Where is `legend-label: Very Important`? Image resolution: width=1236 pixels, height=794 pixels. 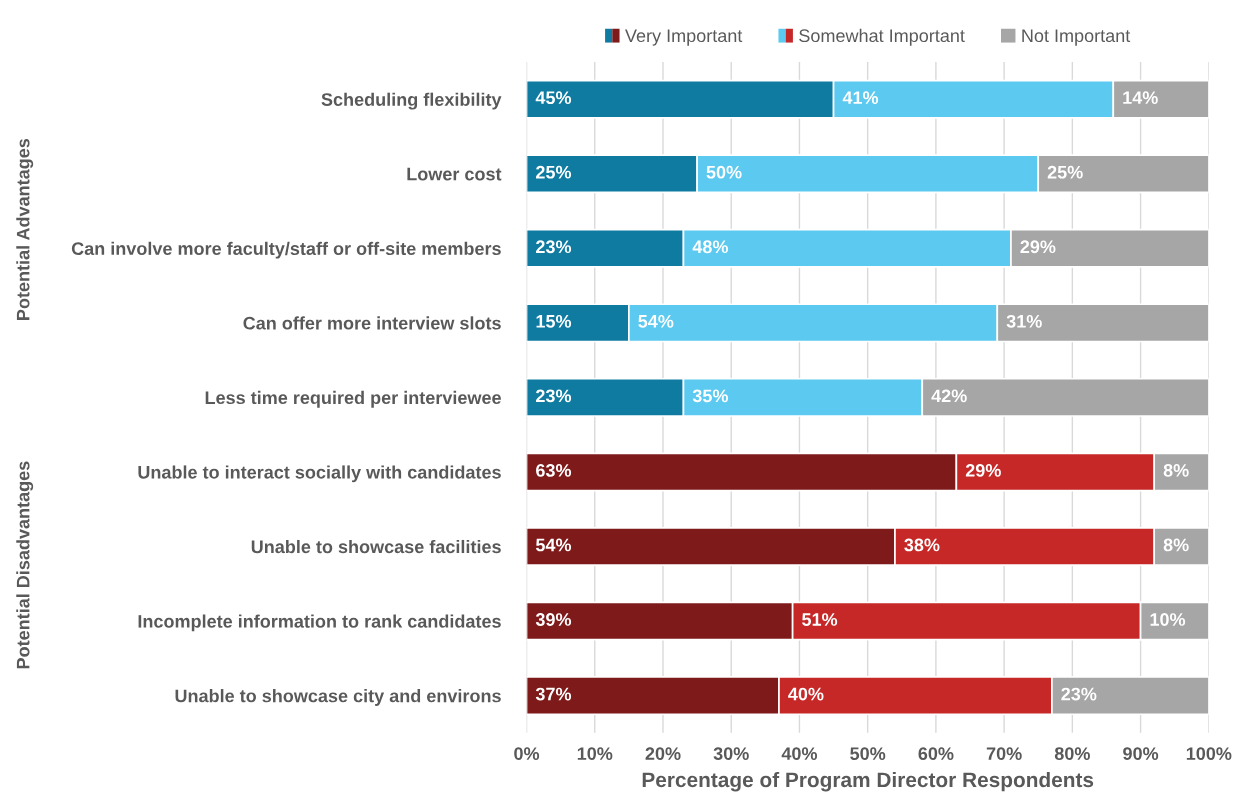
legend-label: Very Important is located at coordinates (684, 37).